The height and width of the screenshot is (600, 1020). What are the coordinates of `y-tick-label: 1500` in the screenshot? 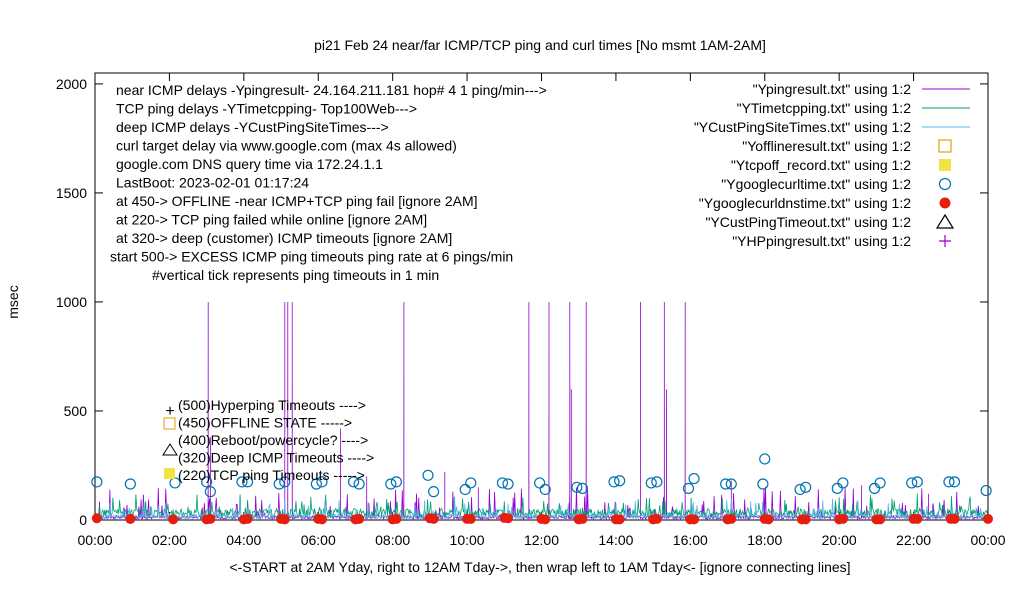 It's located at (71, 193).